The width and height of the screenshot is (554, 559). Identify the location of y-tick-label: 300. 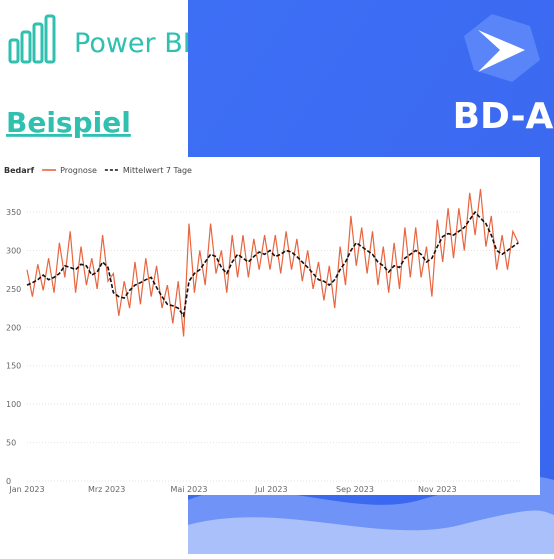
(13, 250).